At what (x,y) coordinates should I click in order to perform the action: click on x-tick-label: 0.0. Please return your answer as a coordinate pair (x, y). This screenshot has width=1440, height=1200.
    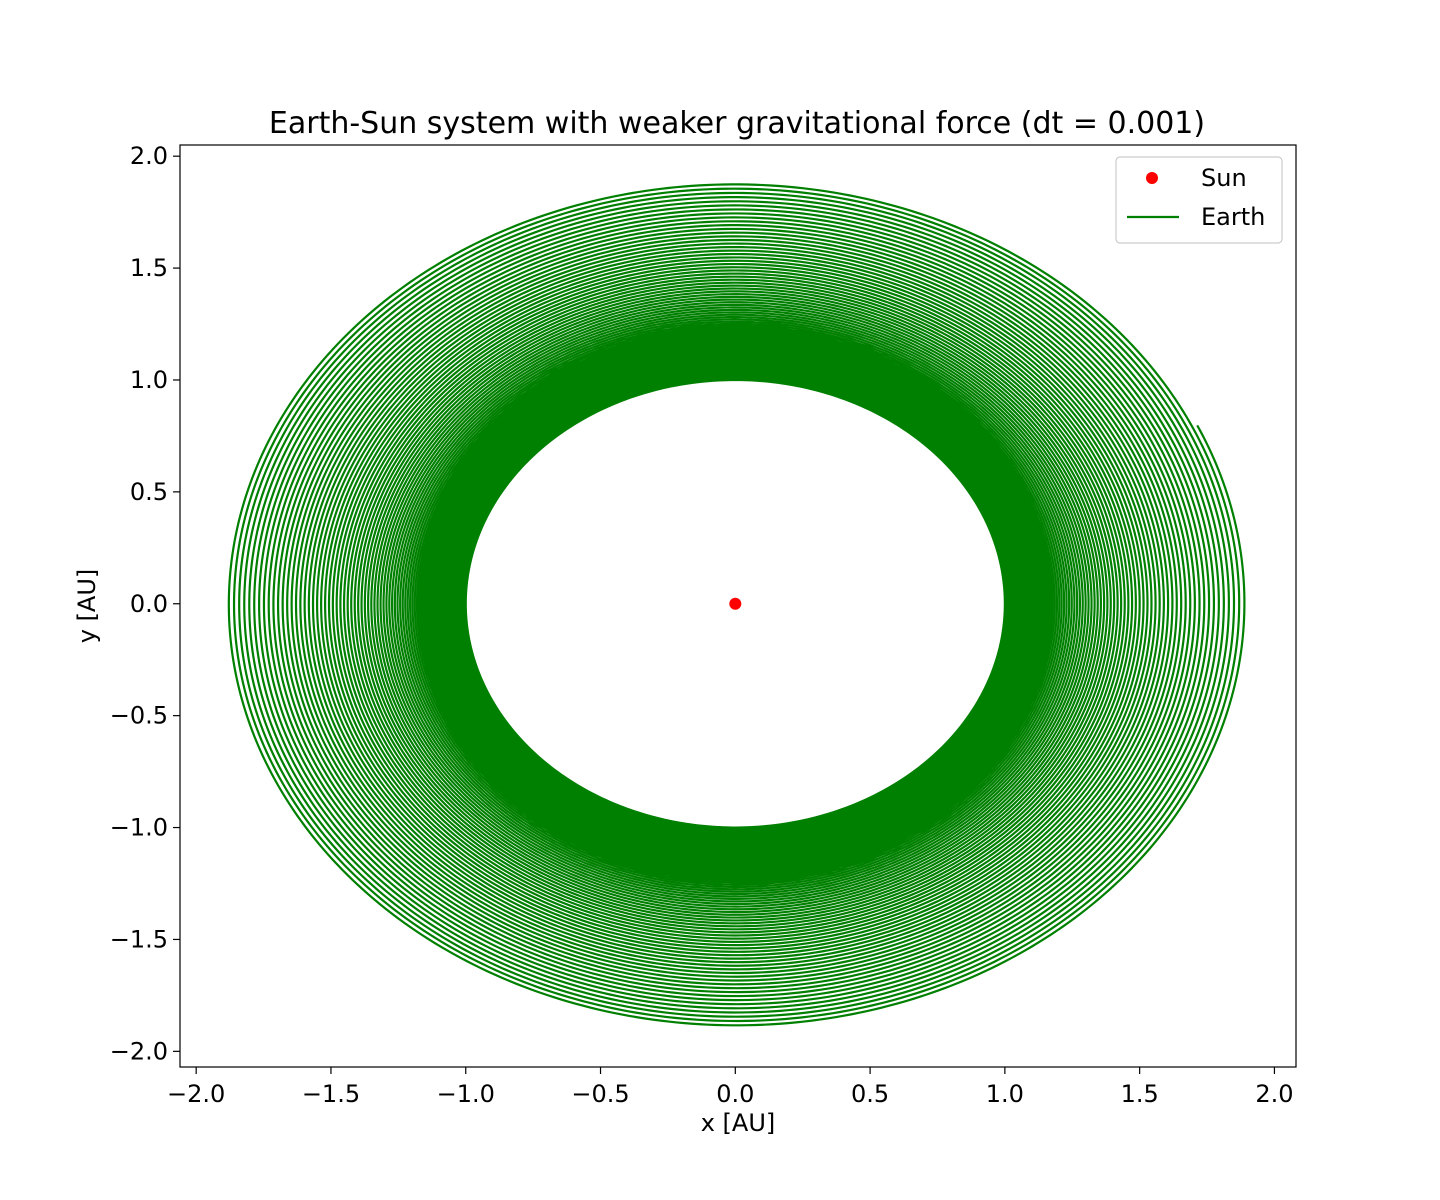
    Looking at the image, I should click on (735, 1094).